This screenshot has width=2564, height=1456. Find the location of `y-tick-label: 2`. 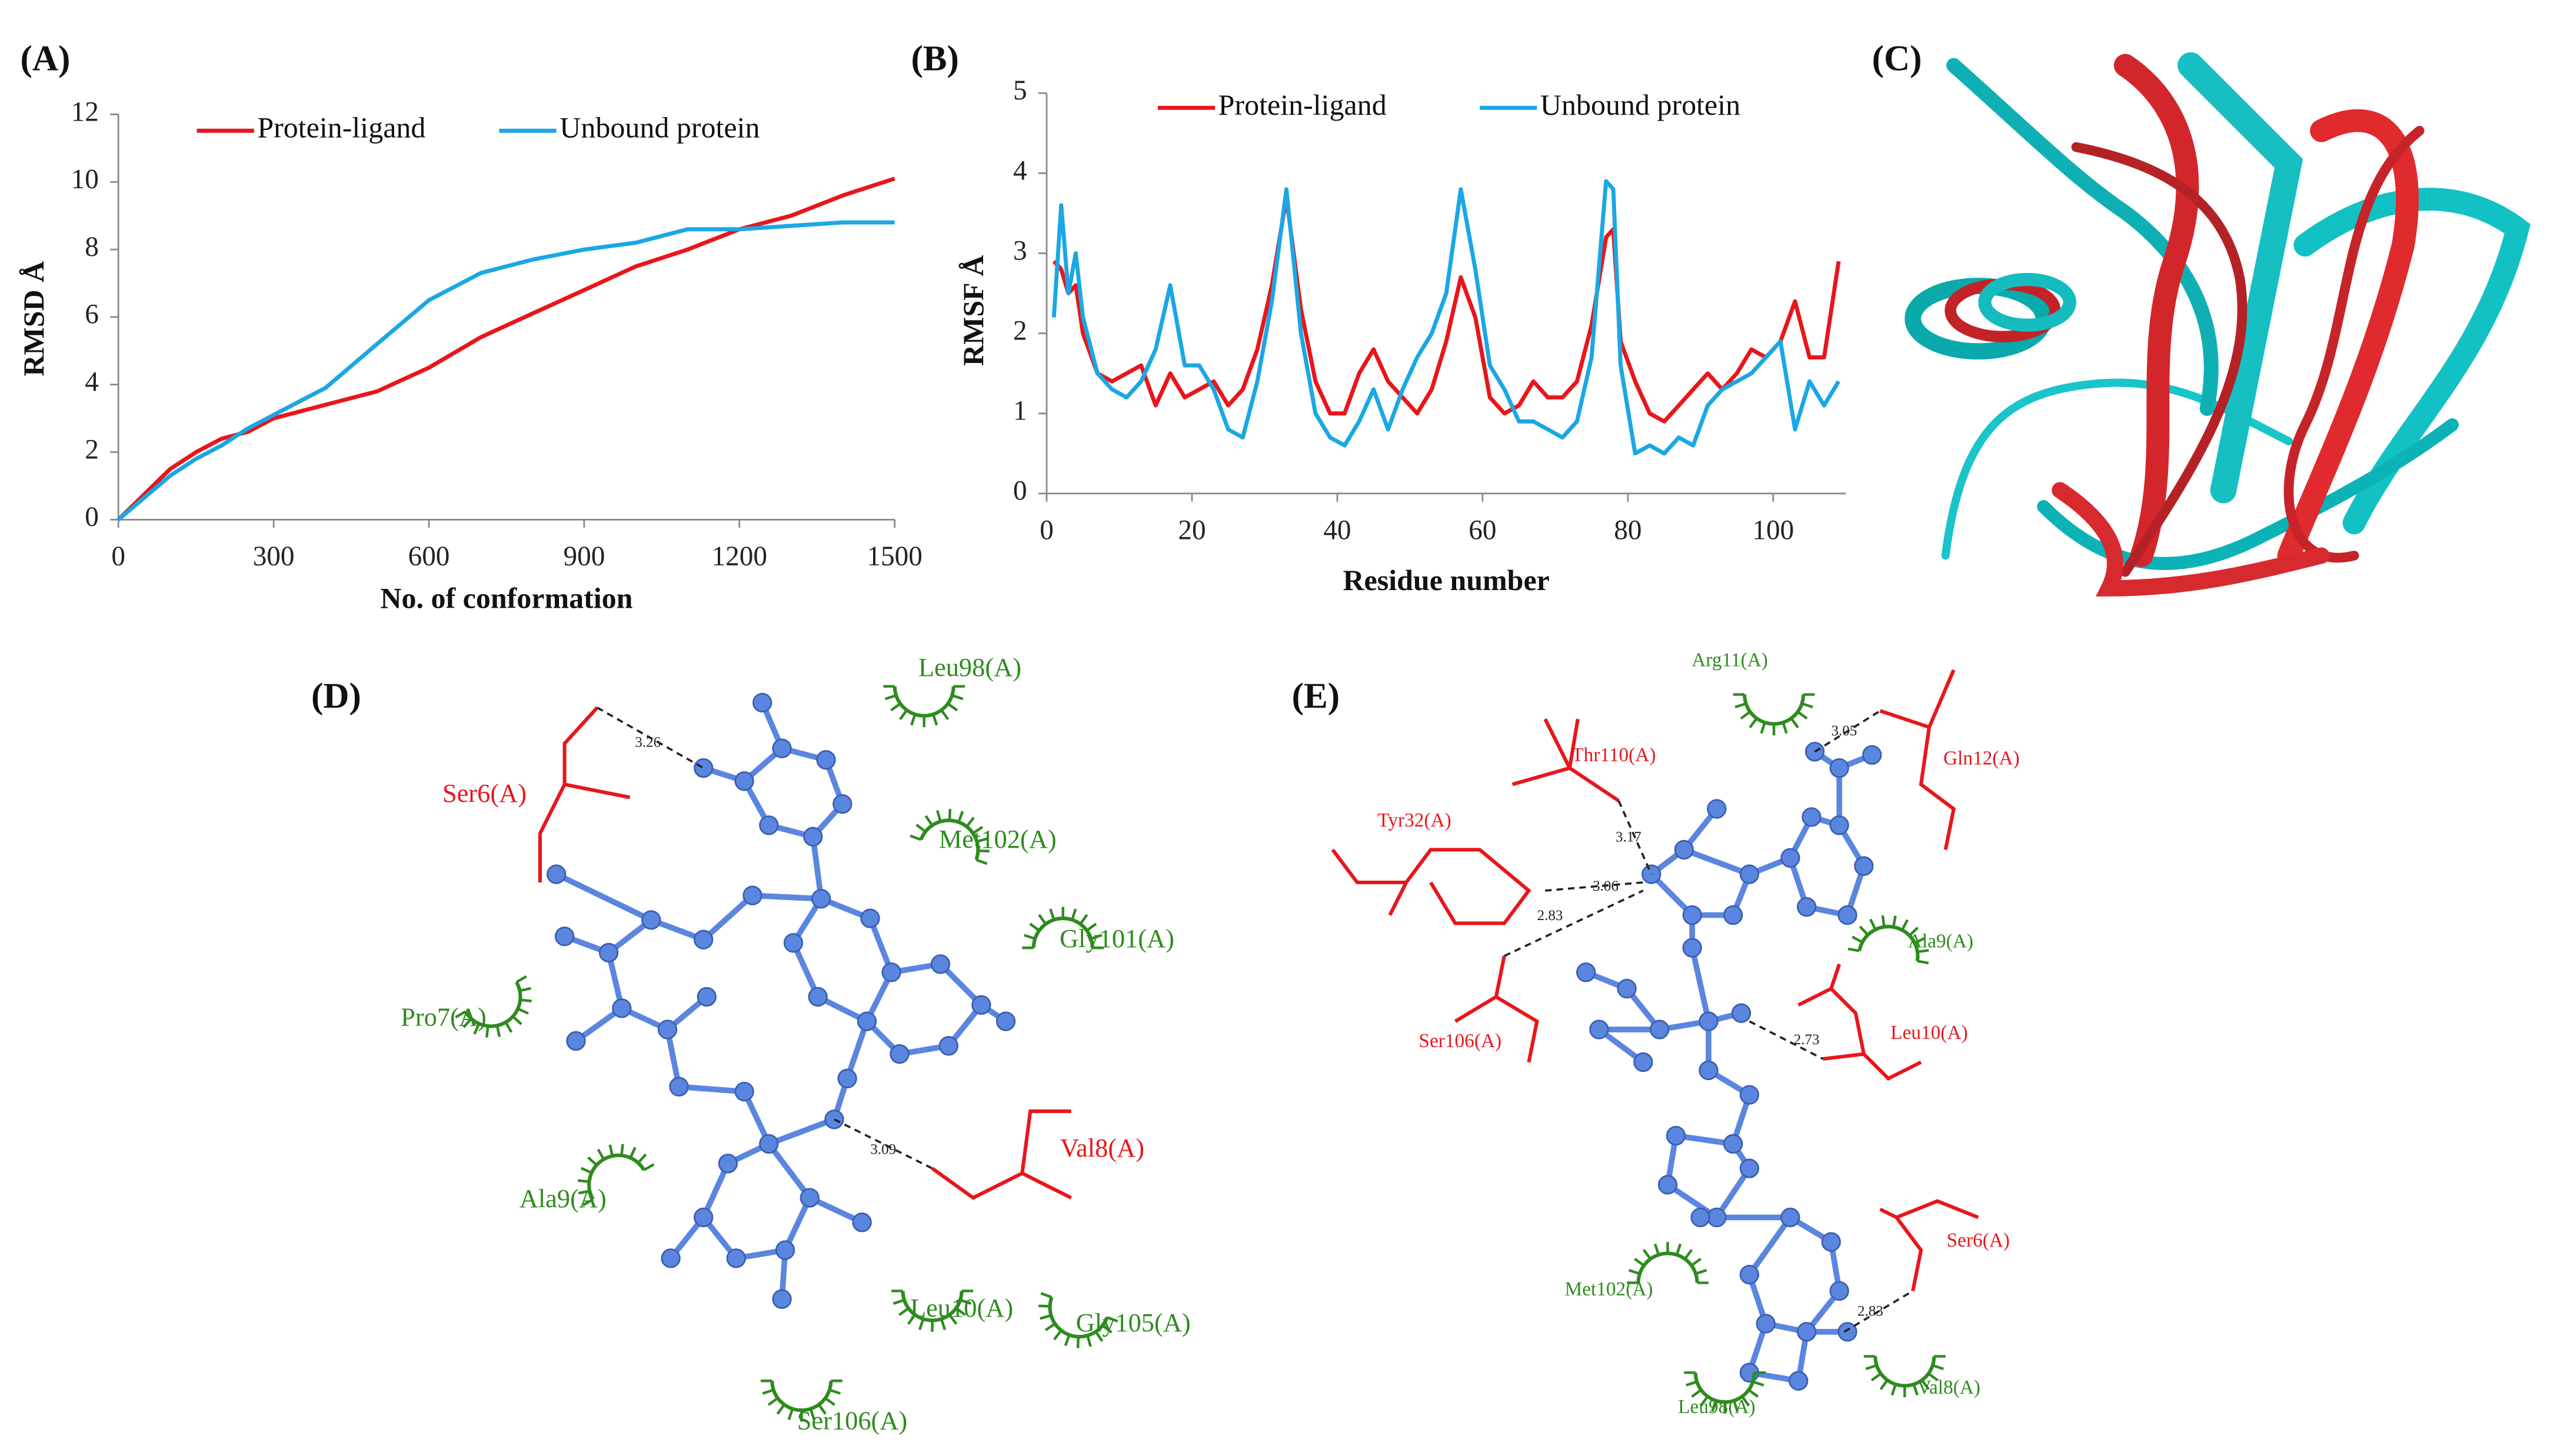

y-tick-label: 2 is located at coordinates (92, 449).